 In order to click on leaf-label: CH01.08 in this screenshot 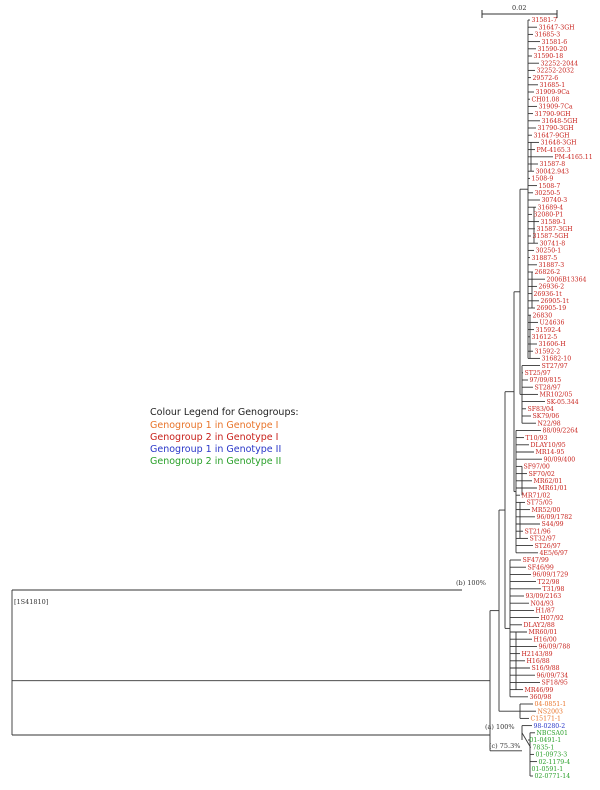, I will do `click(546, 99)`.